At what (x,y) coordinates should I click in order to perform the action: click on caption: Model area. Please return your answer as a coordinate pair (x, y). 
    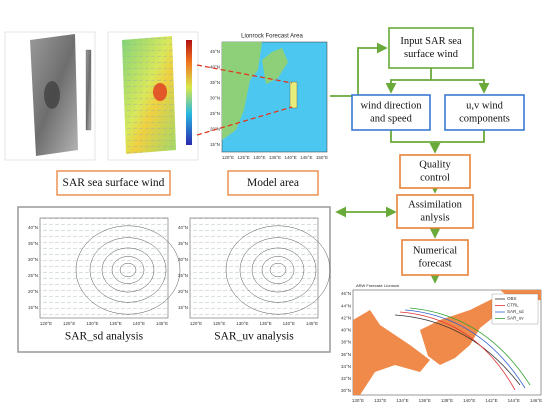
    Looking at the image, I should click on (273, 183).